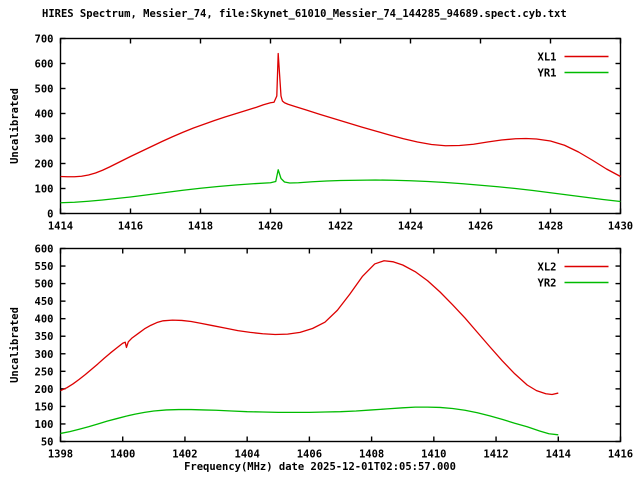  What do you see at coordinates (547, 58) in the screenshot?
I see `legend-label-XL1: XL1` at bounding box center [547, 58].